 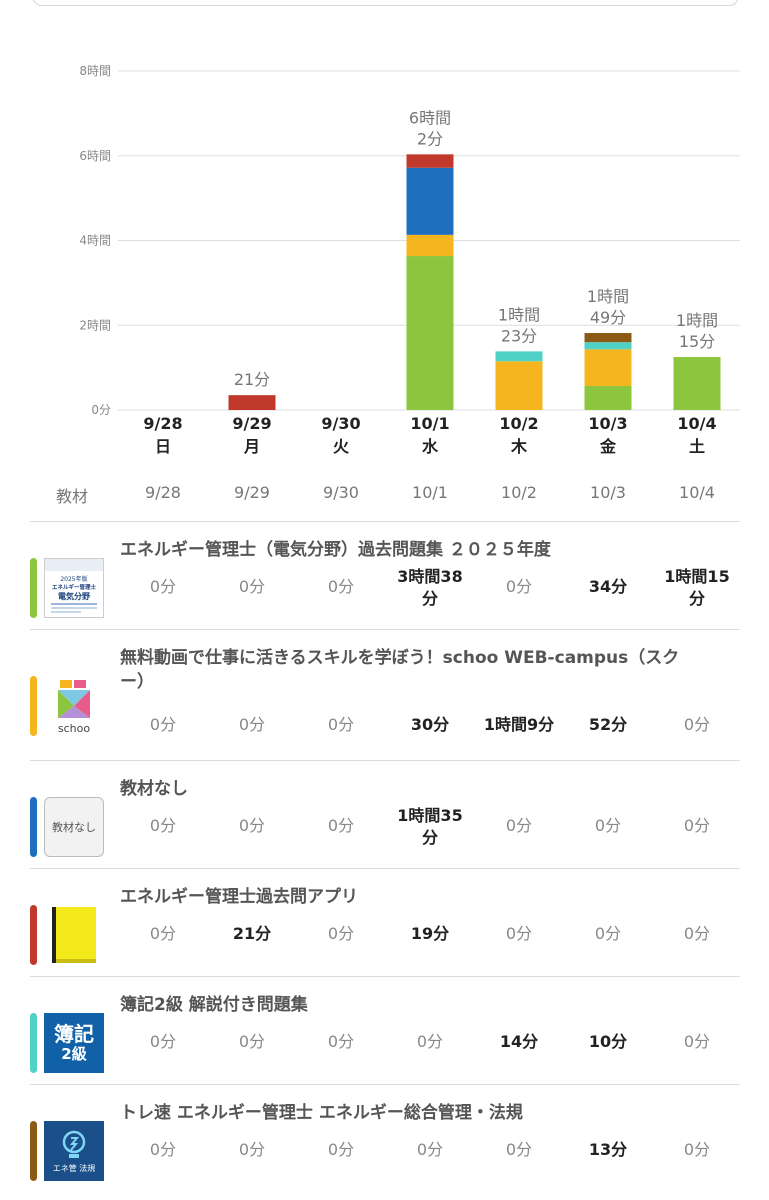 I want to click on x-tick-weekday: 木, so click(x=519, y=446).